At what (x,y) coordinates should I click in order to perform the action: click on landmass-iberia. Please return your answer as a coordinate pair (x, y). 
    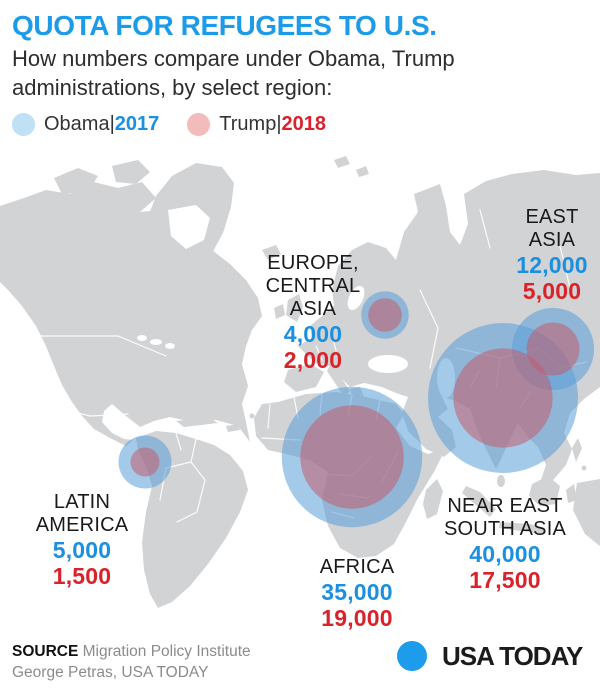
    Looking at the image, I should click on (304, 378).